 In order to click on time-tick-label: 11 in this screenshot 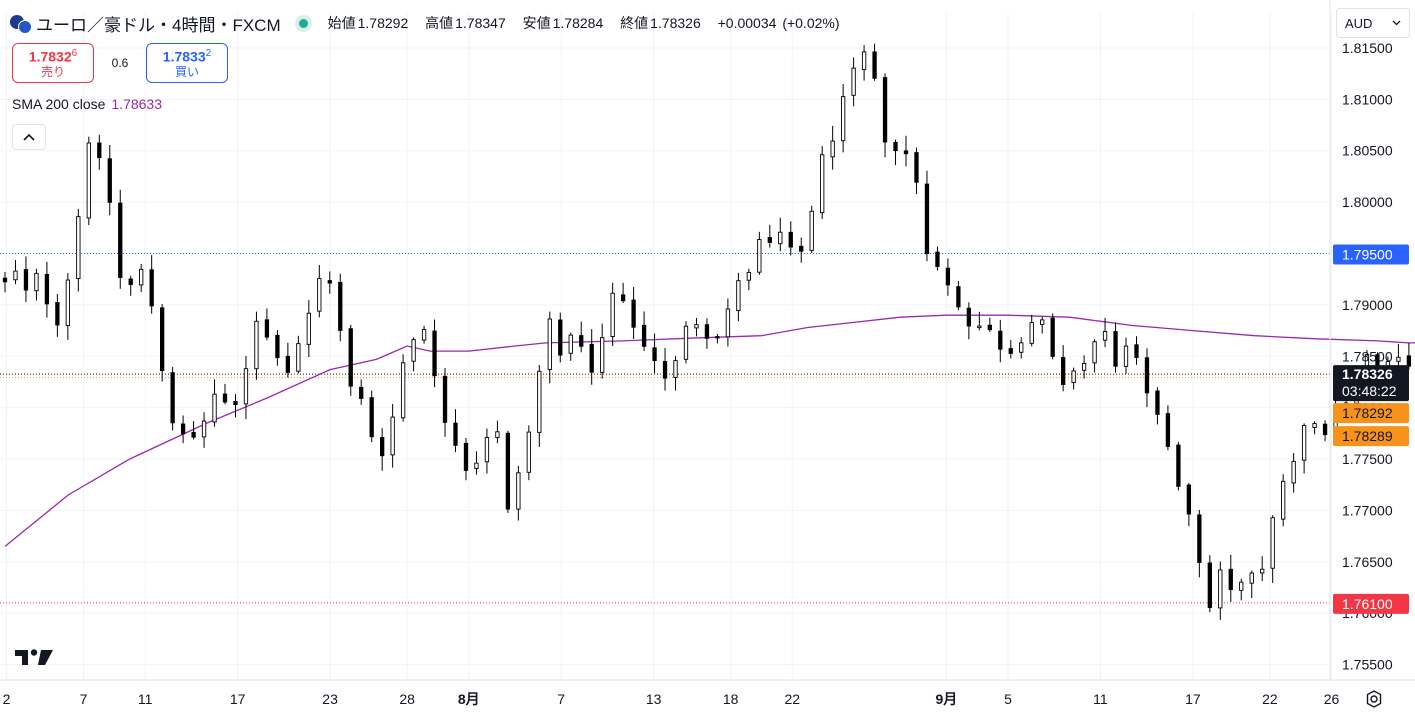, I will do `click(1100, 699)`.